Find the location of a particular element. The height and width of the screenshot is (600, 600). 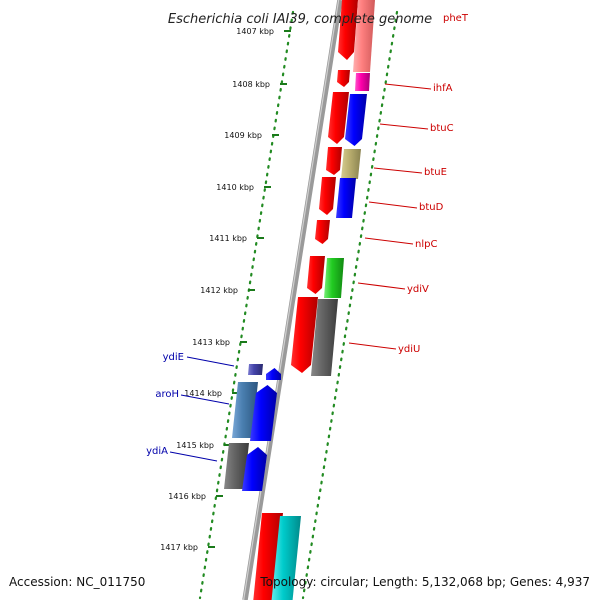

kbp-tick-label: 1416 kbp is located at coordinates (187, 496).